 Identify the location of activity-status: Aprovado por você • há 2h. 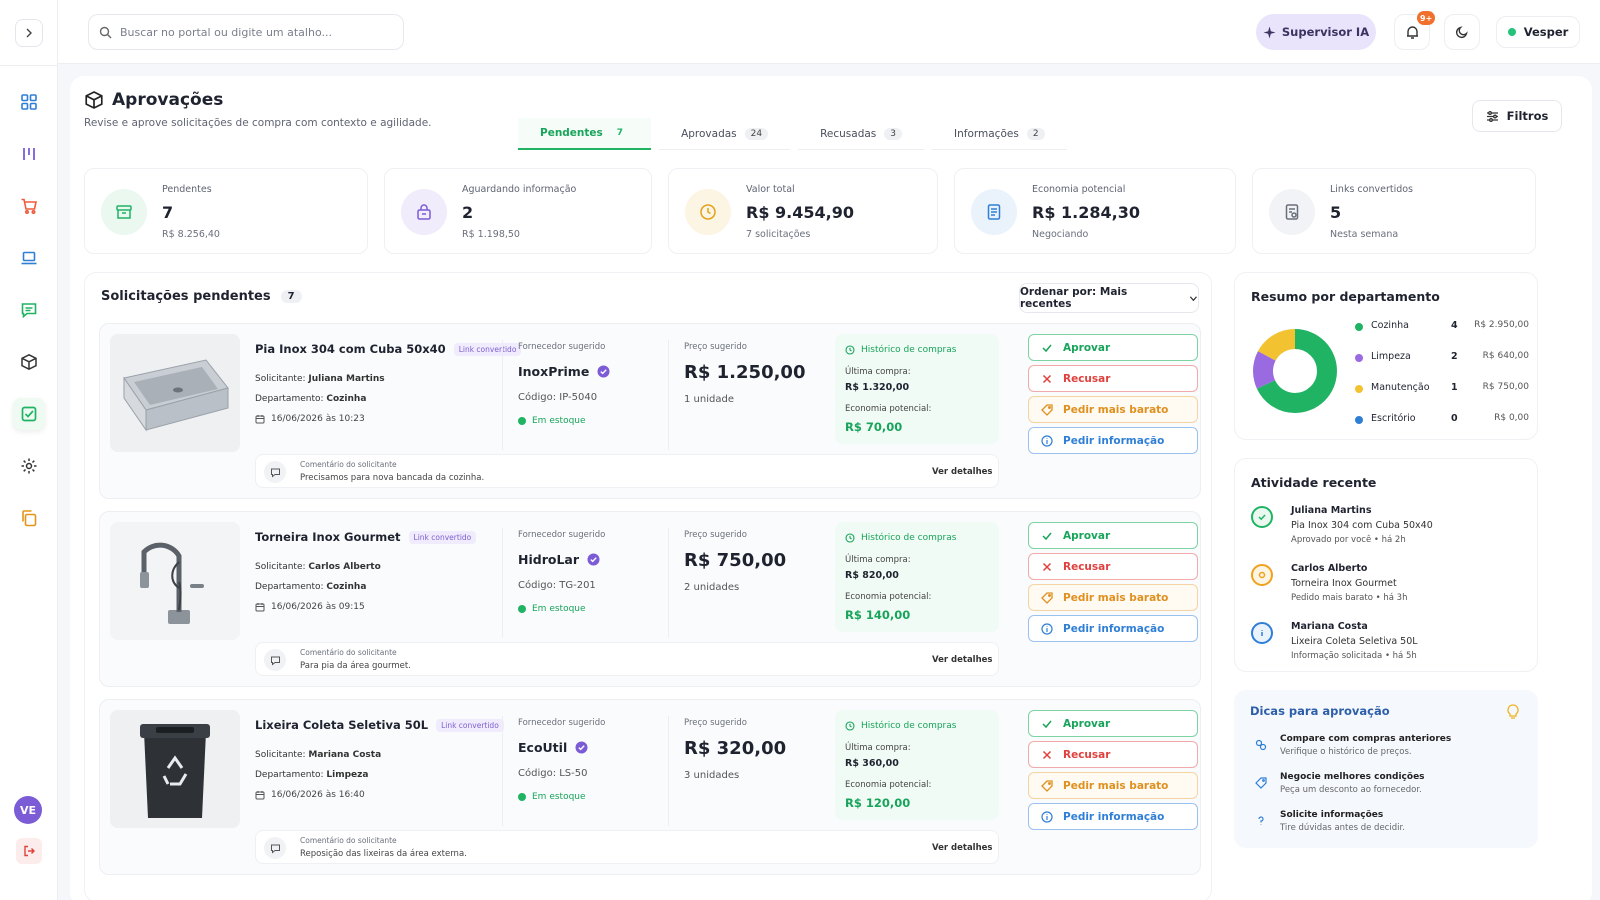
(1348, 540).